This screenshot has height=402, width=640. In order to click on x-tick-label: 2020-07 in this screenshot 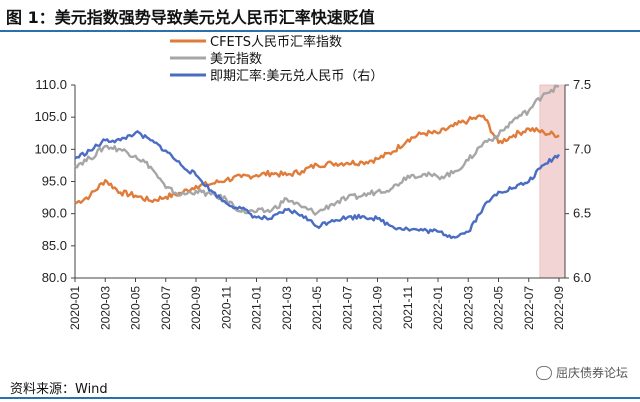, I will do `click(166, 308)`.